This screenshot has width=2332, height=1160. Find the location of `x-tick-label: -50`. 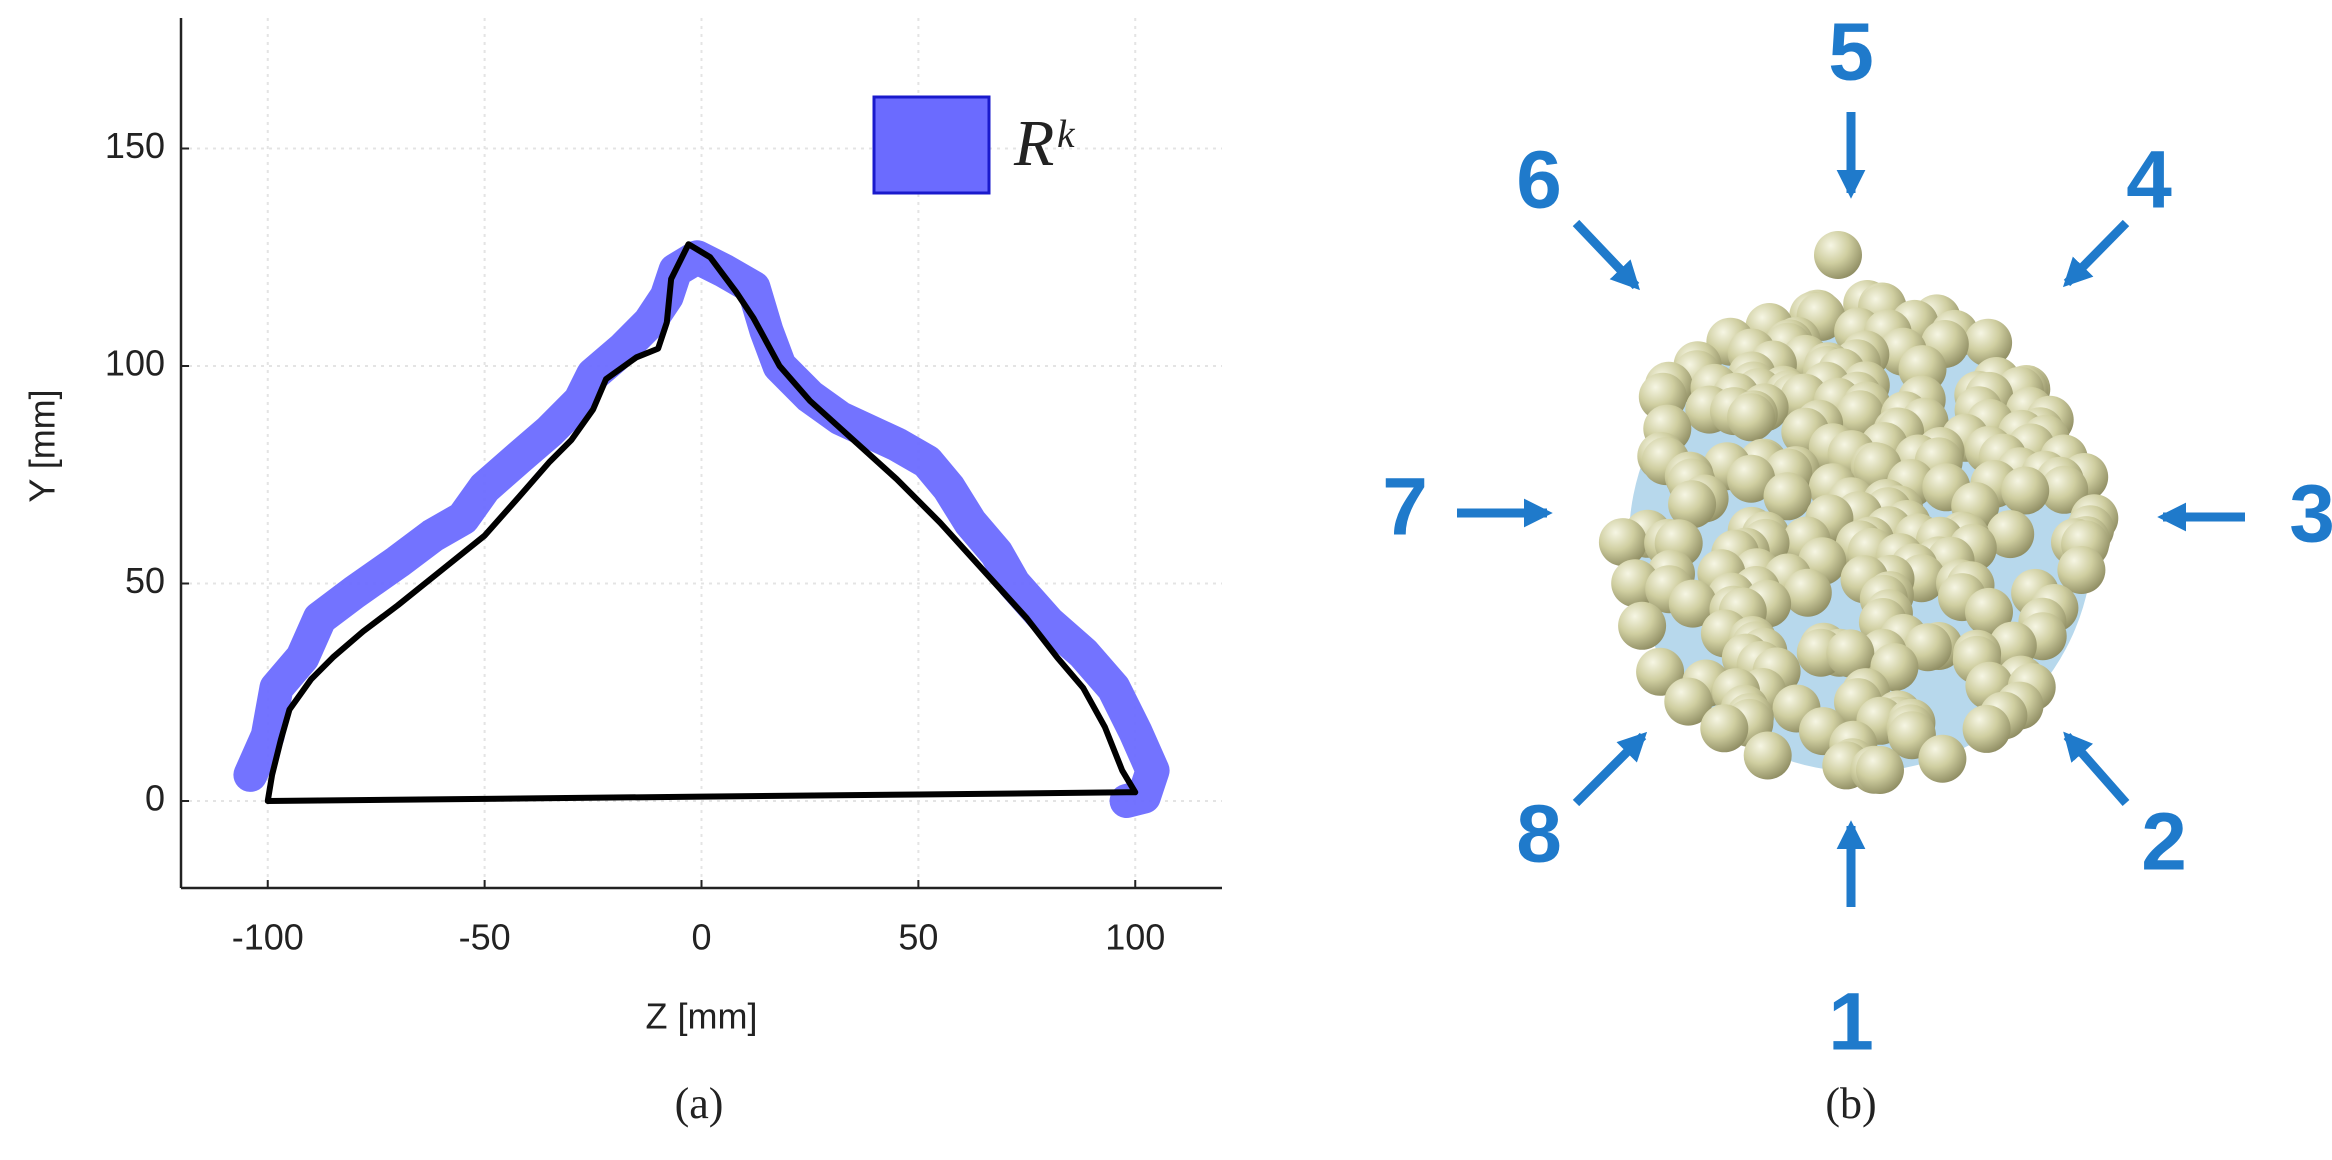

x-tick-label: -50 is located at coordinates (485, 937).